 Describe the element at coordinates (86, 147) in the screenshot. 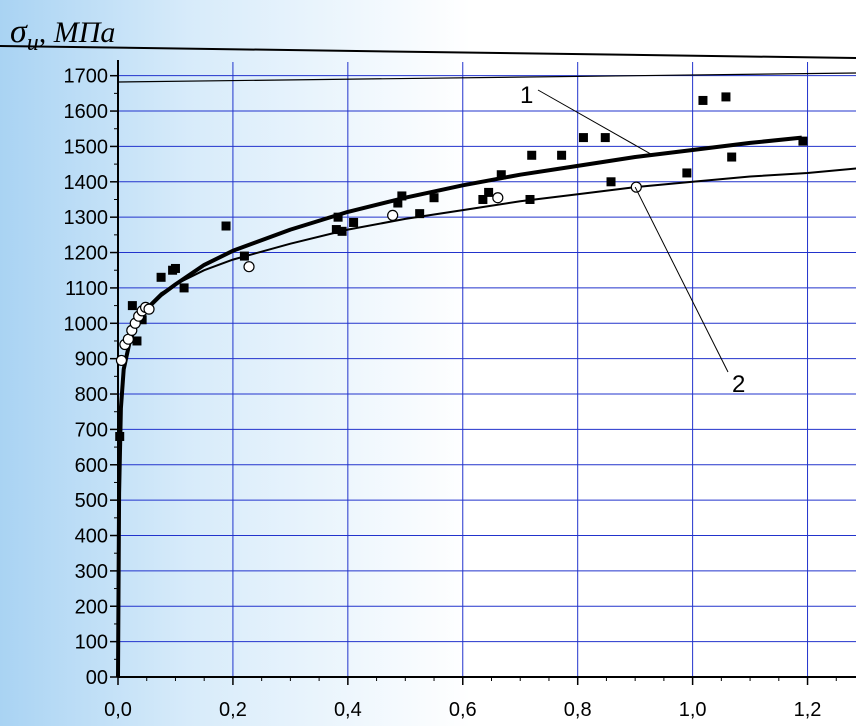

I see `y-tick-label: 1500` at that location.